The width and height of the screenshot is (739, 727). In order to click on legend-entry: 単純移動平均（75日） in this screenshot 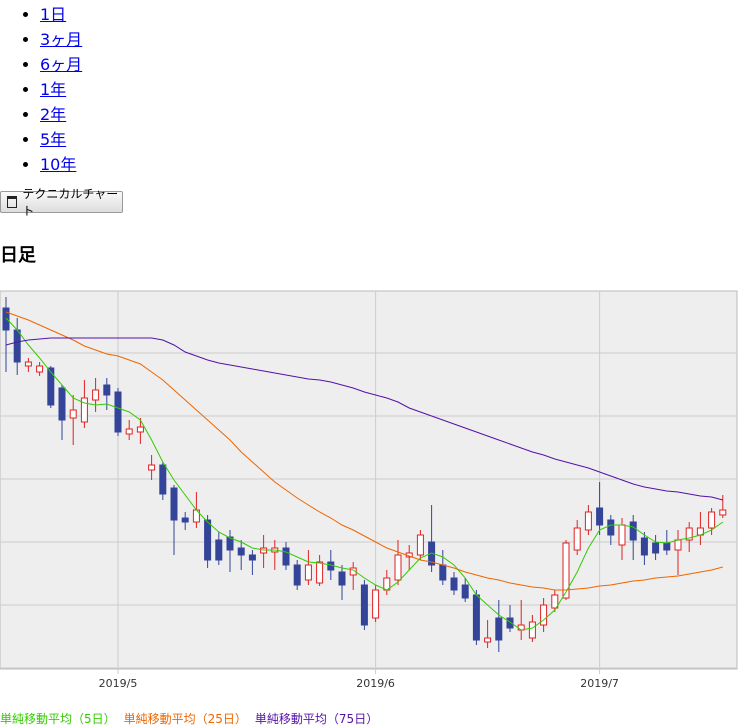, I will do `click(316, 719)`.